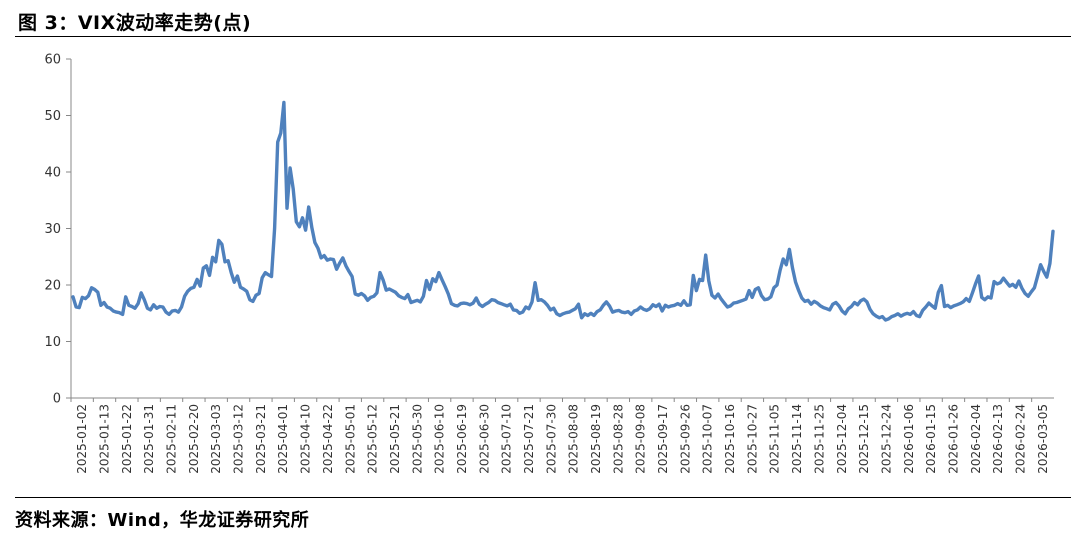 The width and height of the screenshot is (1080, 534). Describe the element at coordinates (52, 173) in the screenshot. I see `y-tick-label: 40` at that location.